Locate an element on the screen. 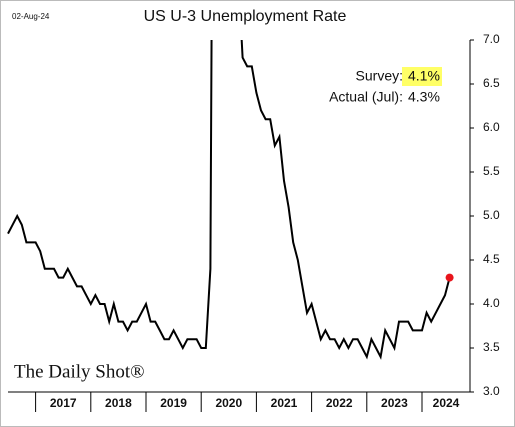 The image size is (515, 427). survey-highlight is located at coordinates (422, 76).